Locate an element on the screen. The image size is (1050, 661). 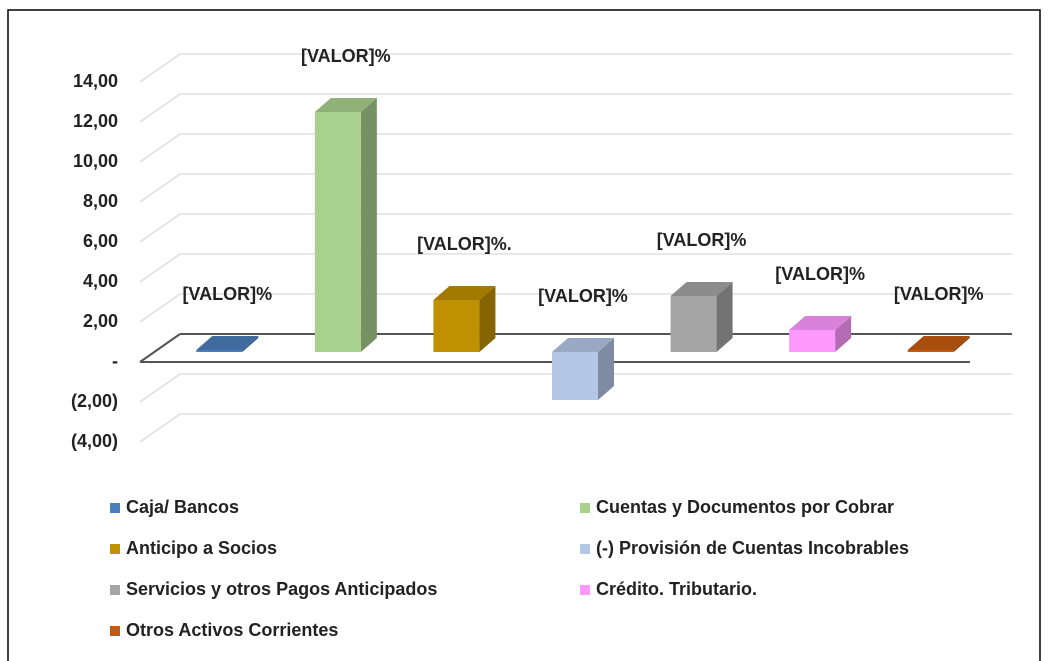
y-tick-label: 6,00 is located at coordinates (100, 241).